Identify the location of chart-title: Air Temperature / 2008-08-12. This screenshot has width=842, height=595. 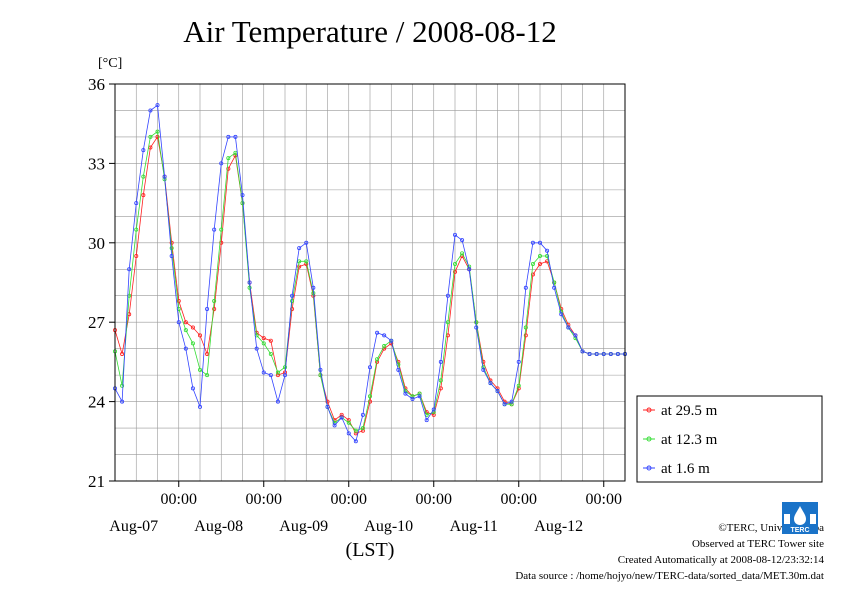
(370, 31).